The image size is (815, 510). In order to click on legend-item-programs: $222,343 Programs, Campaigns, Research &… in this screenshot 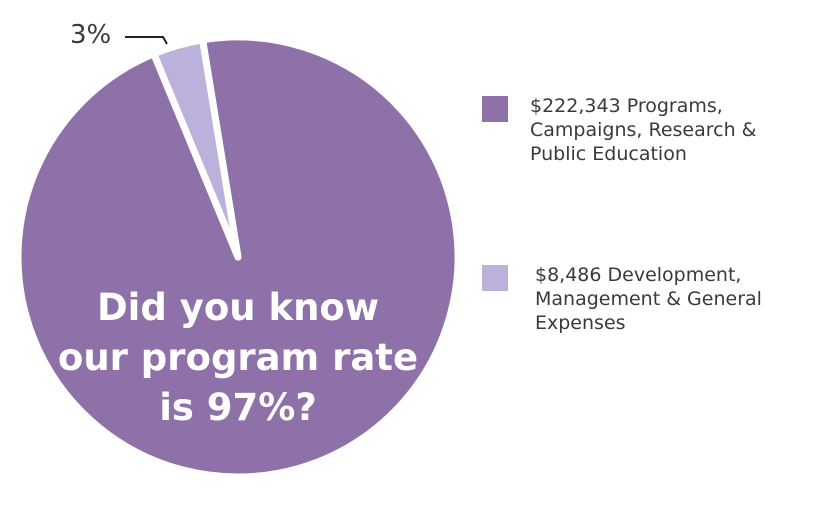, I will do `click(636, 130)`.